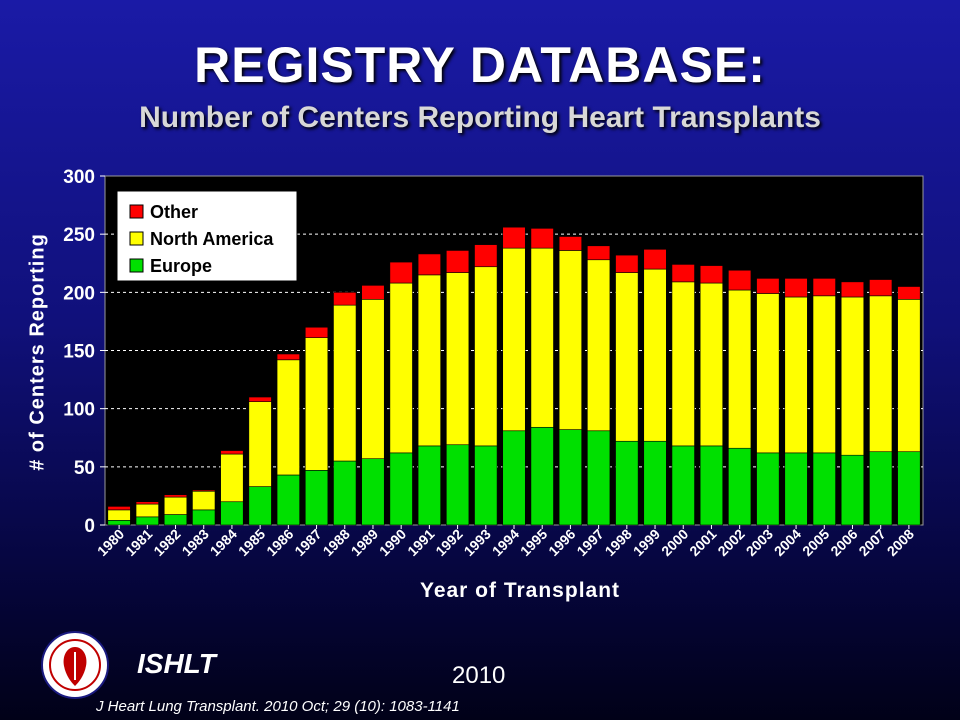 This screenshot has height=720, width=960. Describe the element at coordinates (79, 410) in the screenshot. I see `y-tick-label: 100` at that location.